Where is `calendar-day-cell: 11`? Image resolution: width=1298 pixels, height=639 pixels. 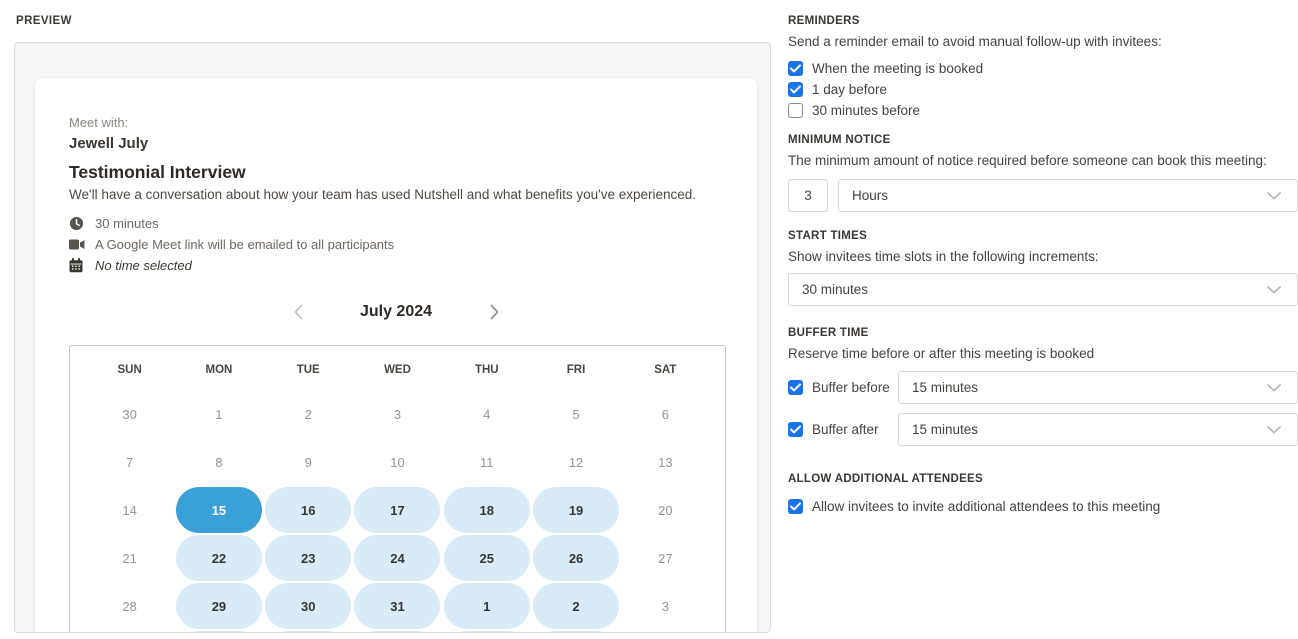
calendar-day-cell: 11 is located at coordinates (486, 462).